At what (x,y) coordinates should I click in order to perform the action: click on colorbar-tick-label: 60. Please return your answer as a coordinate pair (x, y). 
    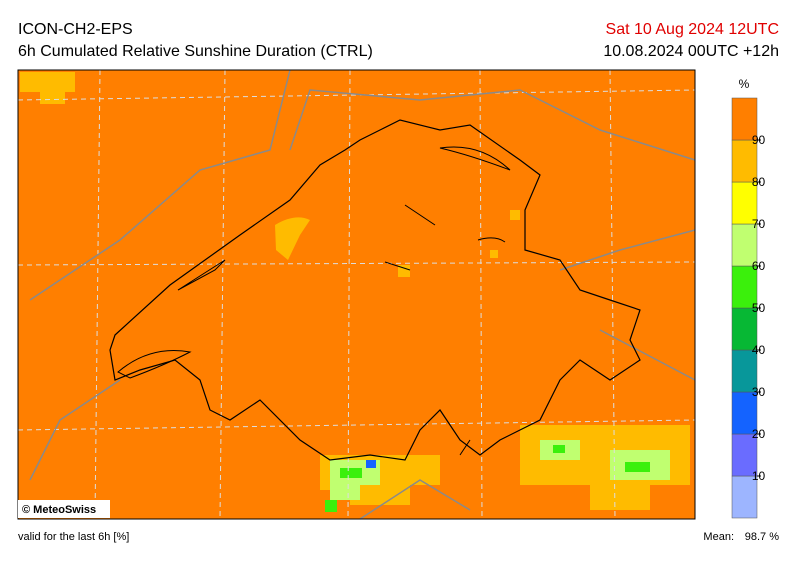
    Looking at the image, I should click on (759, 266).